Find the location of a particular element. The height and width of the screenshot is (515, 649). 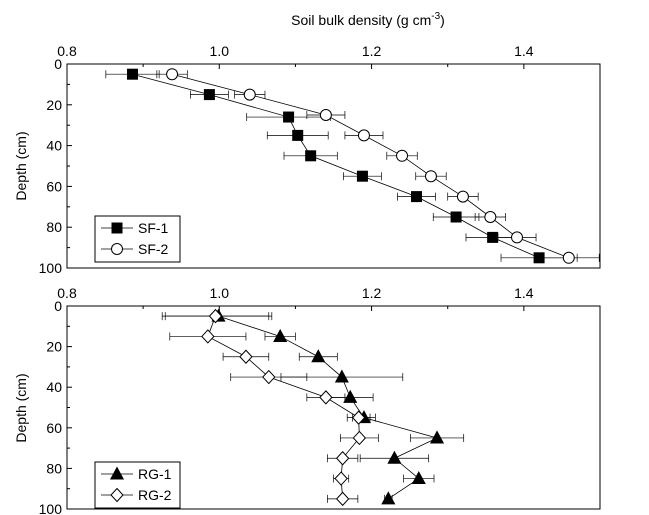

x-tick-label-bottom: 1.0 is located at coordinates (220, 293).